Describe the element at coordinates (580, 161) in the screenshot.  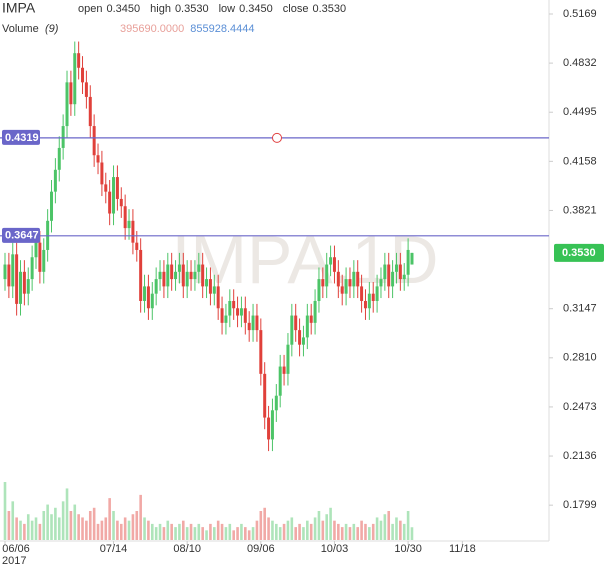
I see `y-tick-label: 0.4158` at that location.